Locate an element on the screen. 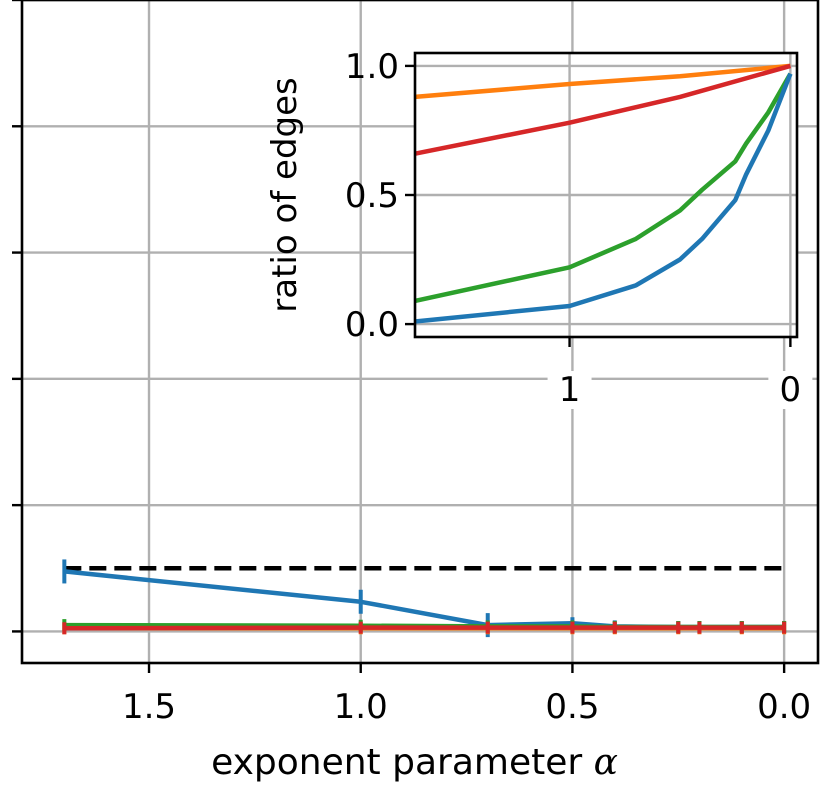  main-x-tick-label: 1.5 is located at coordinates (149, 707).